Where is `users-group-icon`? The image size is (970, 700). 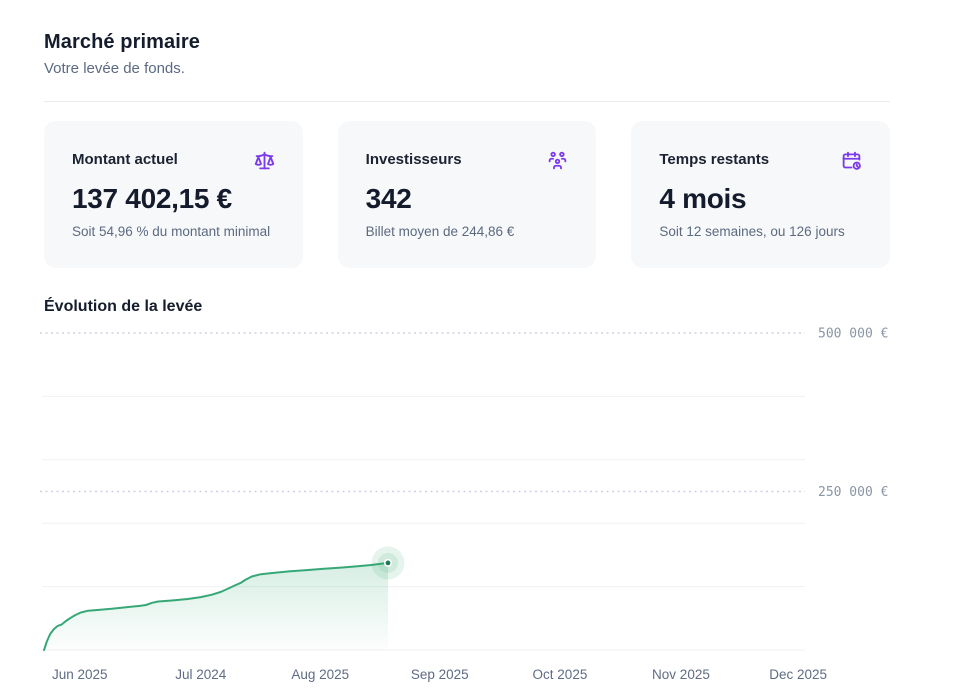 users-group-icon is located at coordinates (557, 160).